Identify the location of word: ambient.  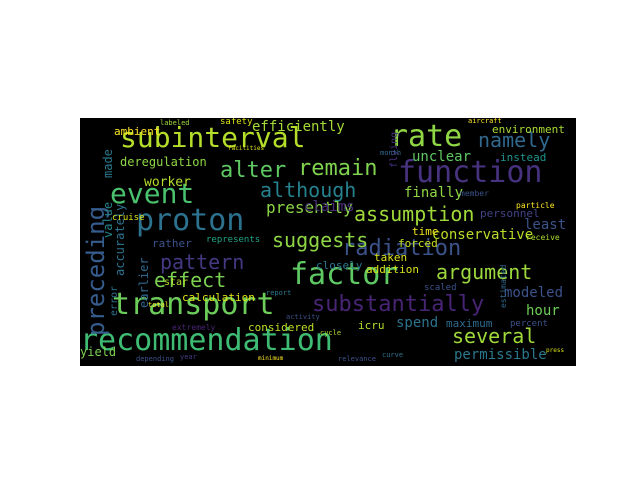
(137, 131).